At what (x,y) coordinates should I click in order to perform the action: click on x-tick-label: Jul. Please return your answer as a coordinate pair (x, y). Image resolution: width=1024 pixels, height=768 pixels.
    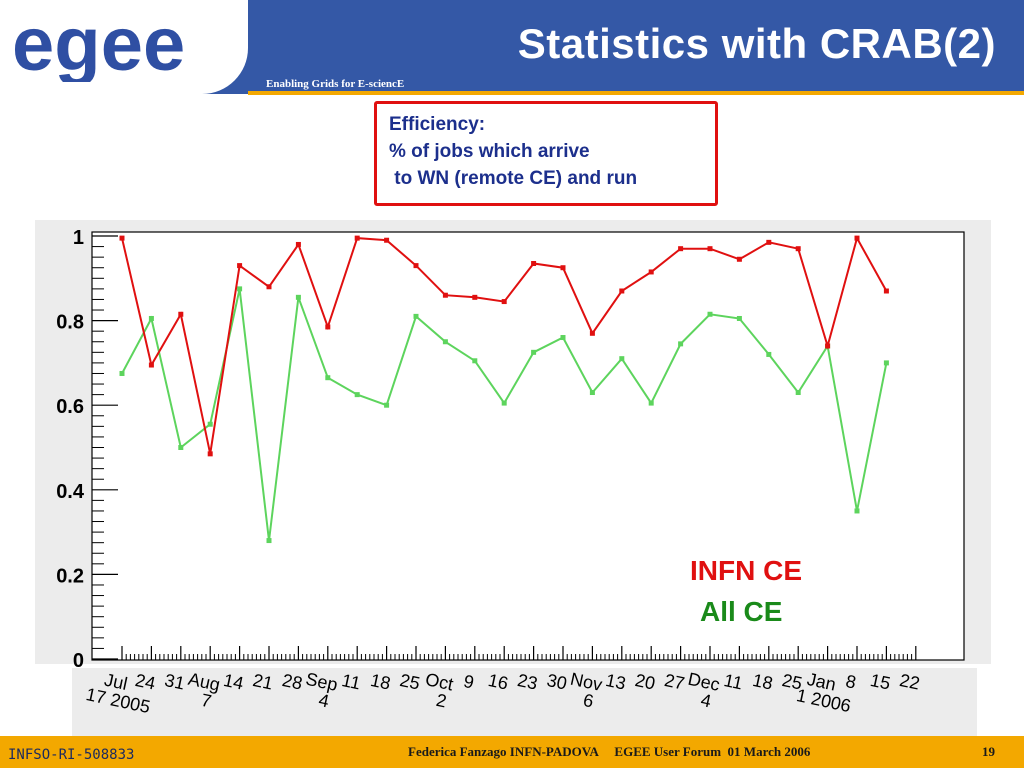
    Looking at the image, I should click on (116, 682).